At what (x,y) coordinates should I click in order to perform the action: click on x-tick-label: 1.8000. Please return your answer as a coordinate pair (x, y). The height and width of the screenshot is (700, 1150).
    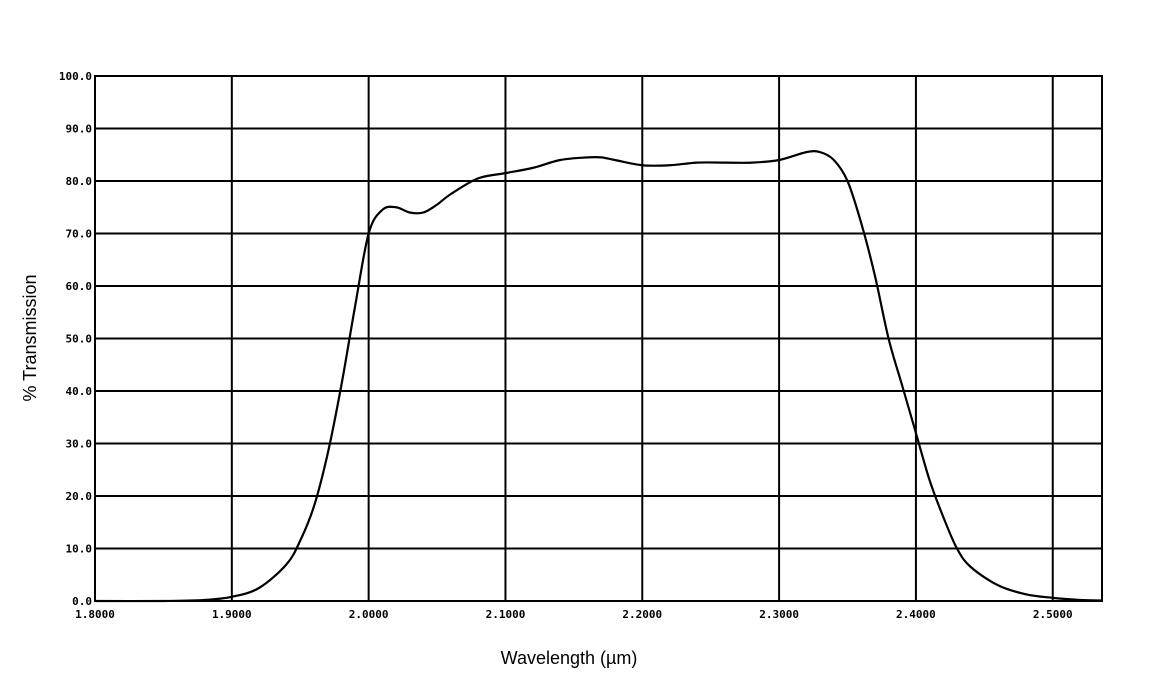
    Looking at the image, I should click on (95, 614).